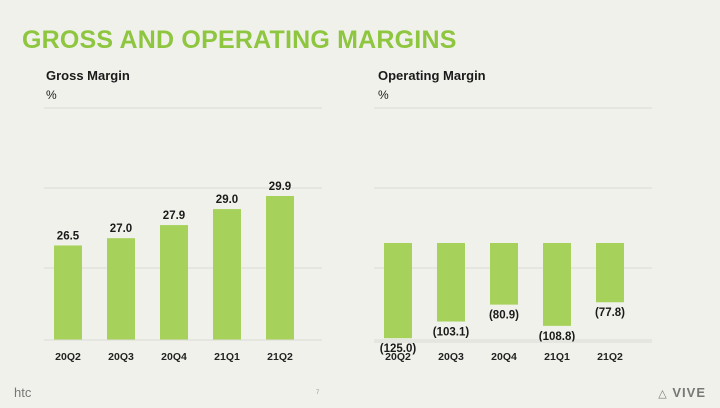 Image resolution: width=720 pixels, height=408 pixels. What do you see at coordinates (227, 200) in the screenshot?
I see `data-label-21q1: 29.0` at bounding box center [227, 200].